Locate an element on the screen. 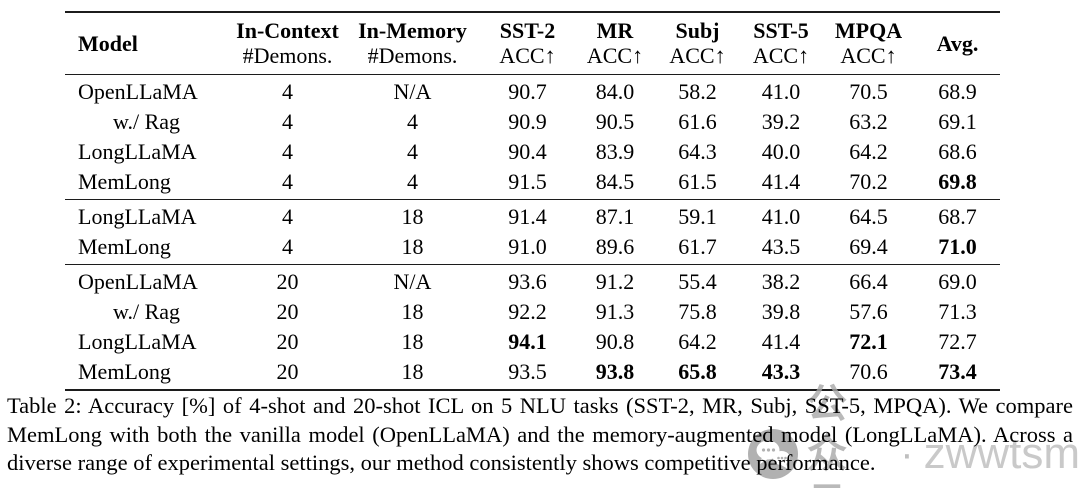  cell-mr: 87.1 is located at coordinates (615, 216).